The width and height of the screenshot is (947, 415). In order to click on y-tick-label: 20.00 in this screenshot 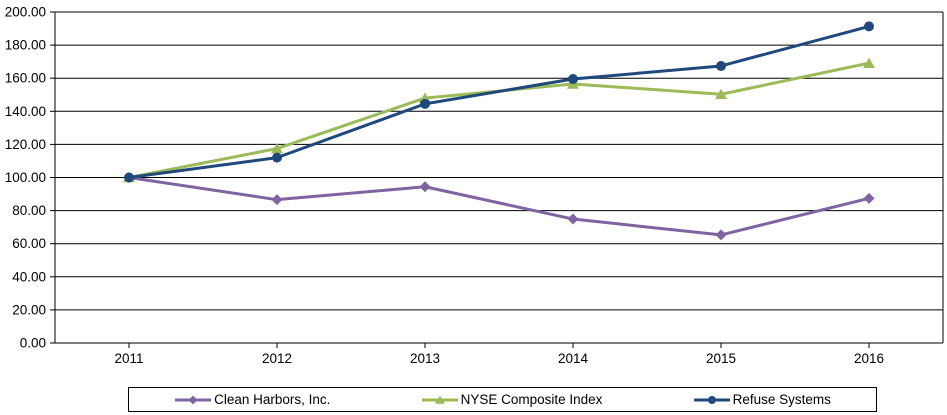, I will do `click(29, 309)`.